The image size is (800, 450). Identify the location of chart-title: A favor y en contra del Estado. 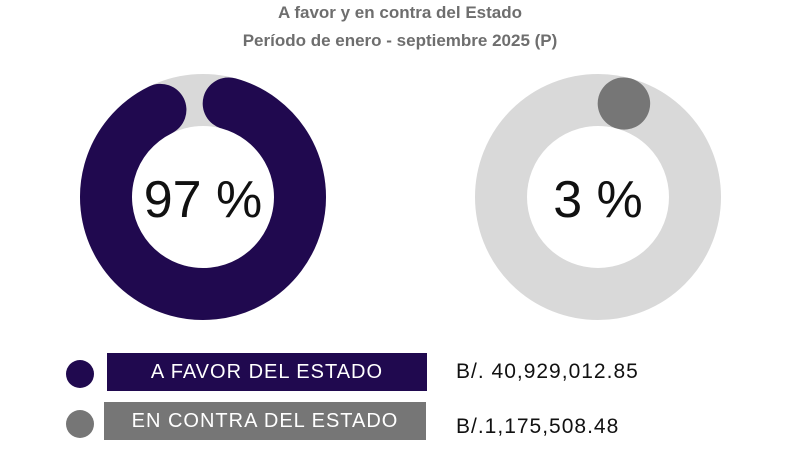
(400, 12).